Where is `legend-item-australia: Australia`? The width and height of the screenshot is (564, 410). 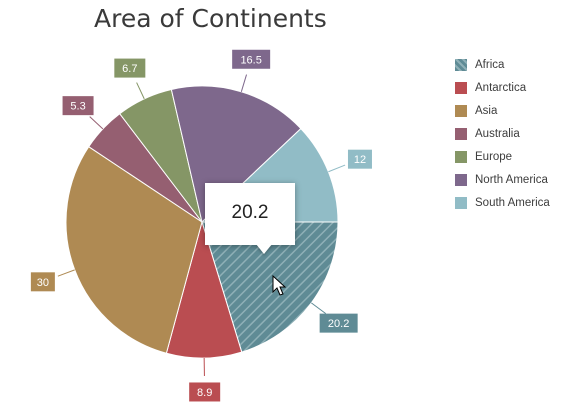 legend-item-australia: Australia is located at coordinates (502, 133).